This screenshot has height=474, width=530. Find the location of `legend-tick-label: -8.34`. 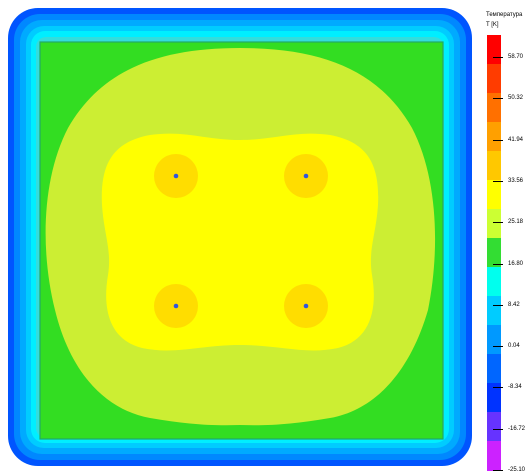

legend-tick-label: -8.34 is located at coordinates (515, 387).